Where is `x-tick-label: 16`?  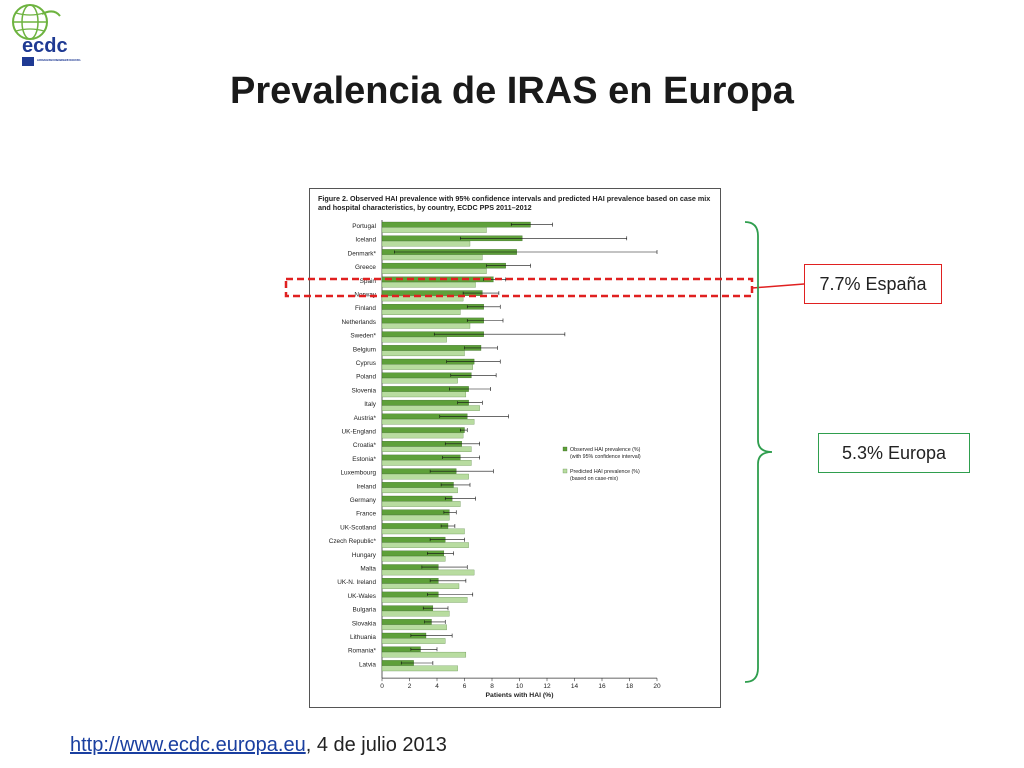 x-tick-label: 16 is located at coordinates (602, 686).